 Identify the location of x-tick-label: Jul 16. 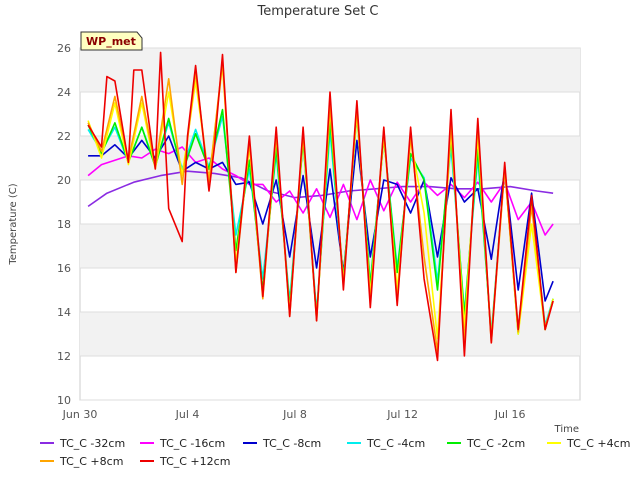
(510, 414).